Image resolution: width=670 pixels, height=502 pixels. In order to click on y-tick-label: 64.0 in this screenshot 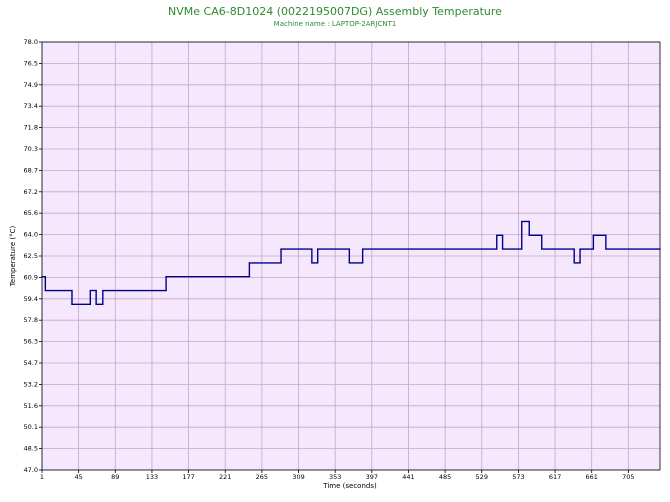, I will do `click(31, 235)`.